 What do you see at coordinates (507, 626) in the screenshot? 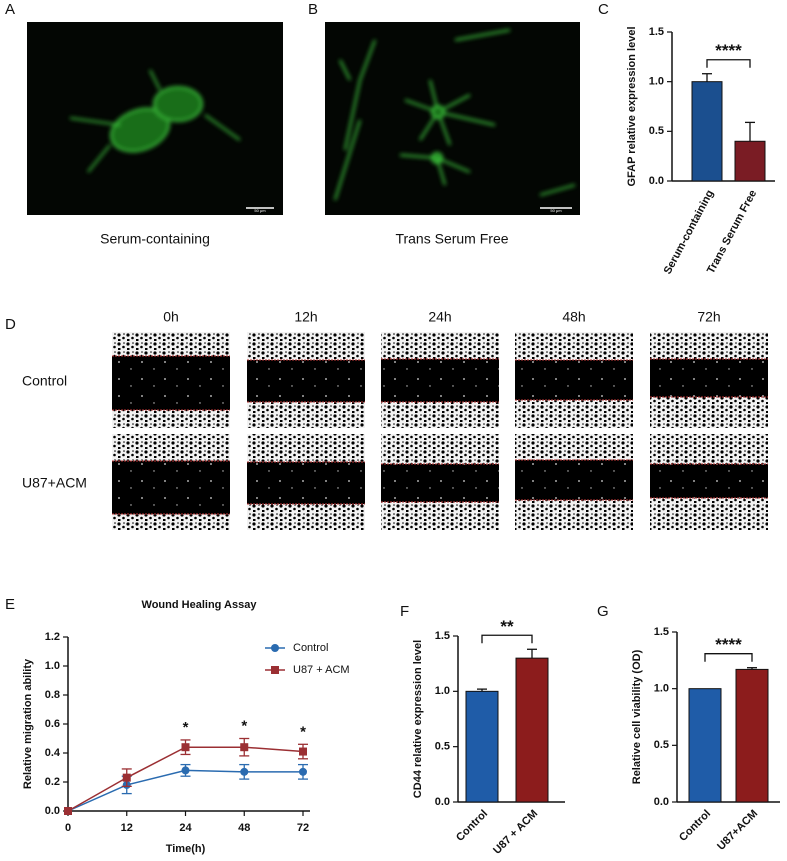
I see `significance-label: **` at bounding box center [507, 626].